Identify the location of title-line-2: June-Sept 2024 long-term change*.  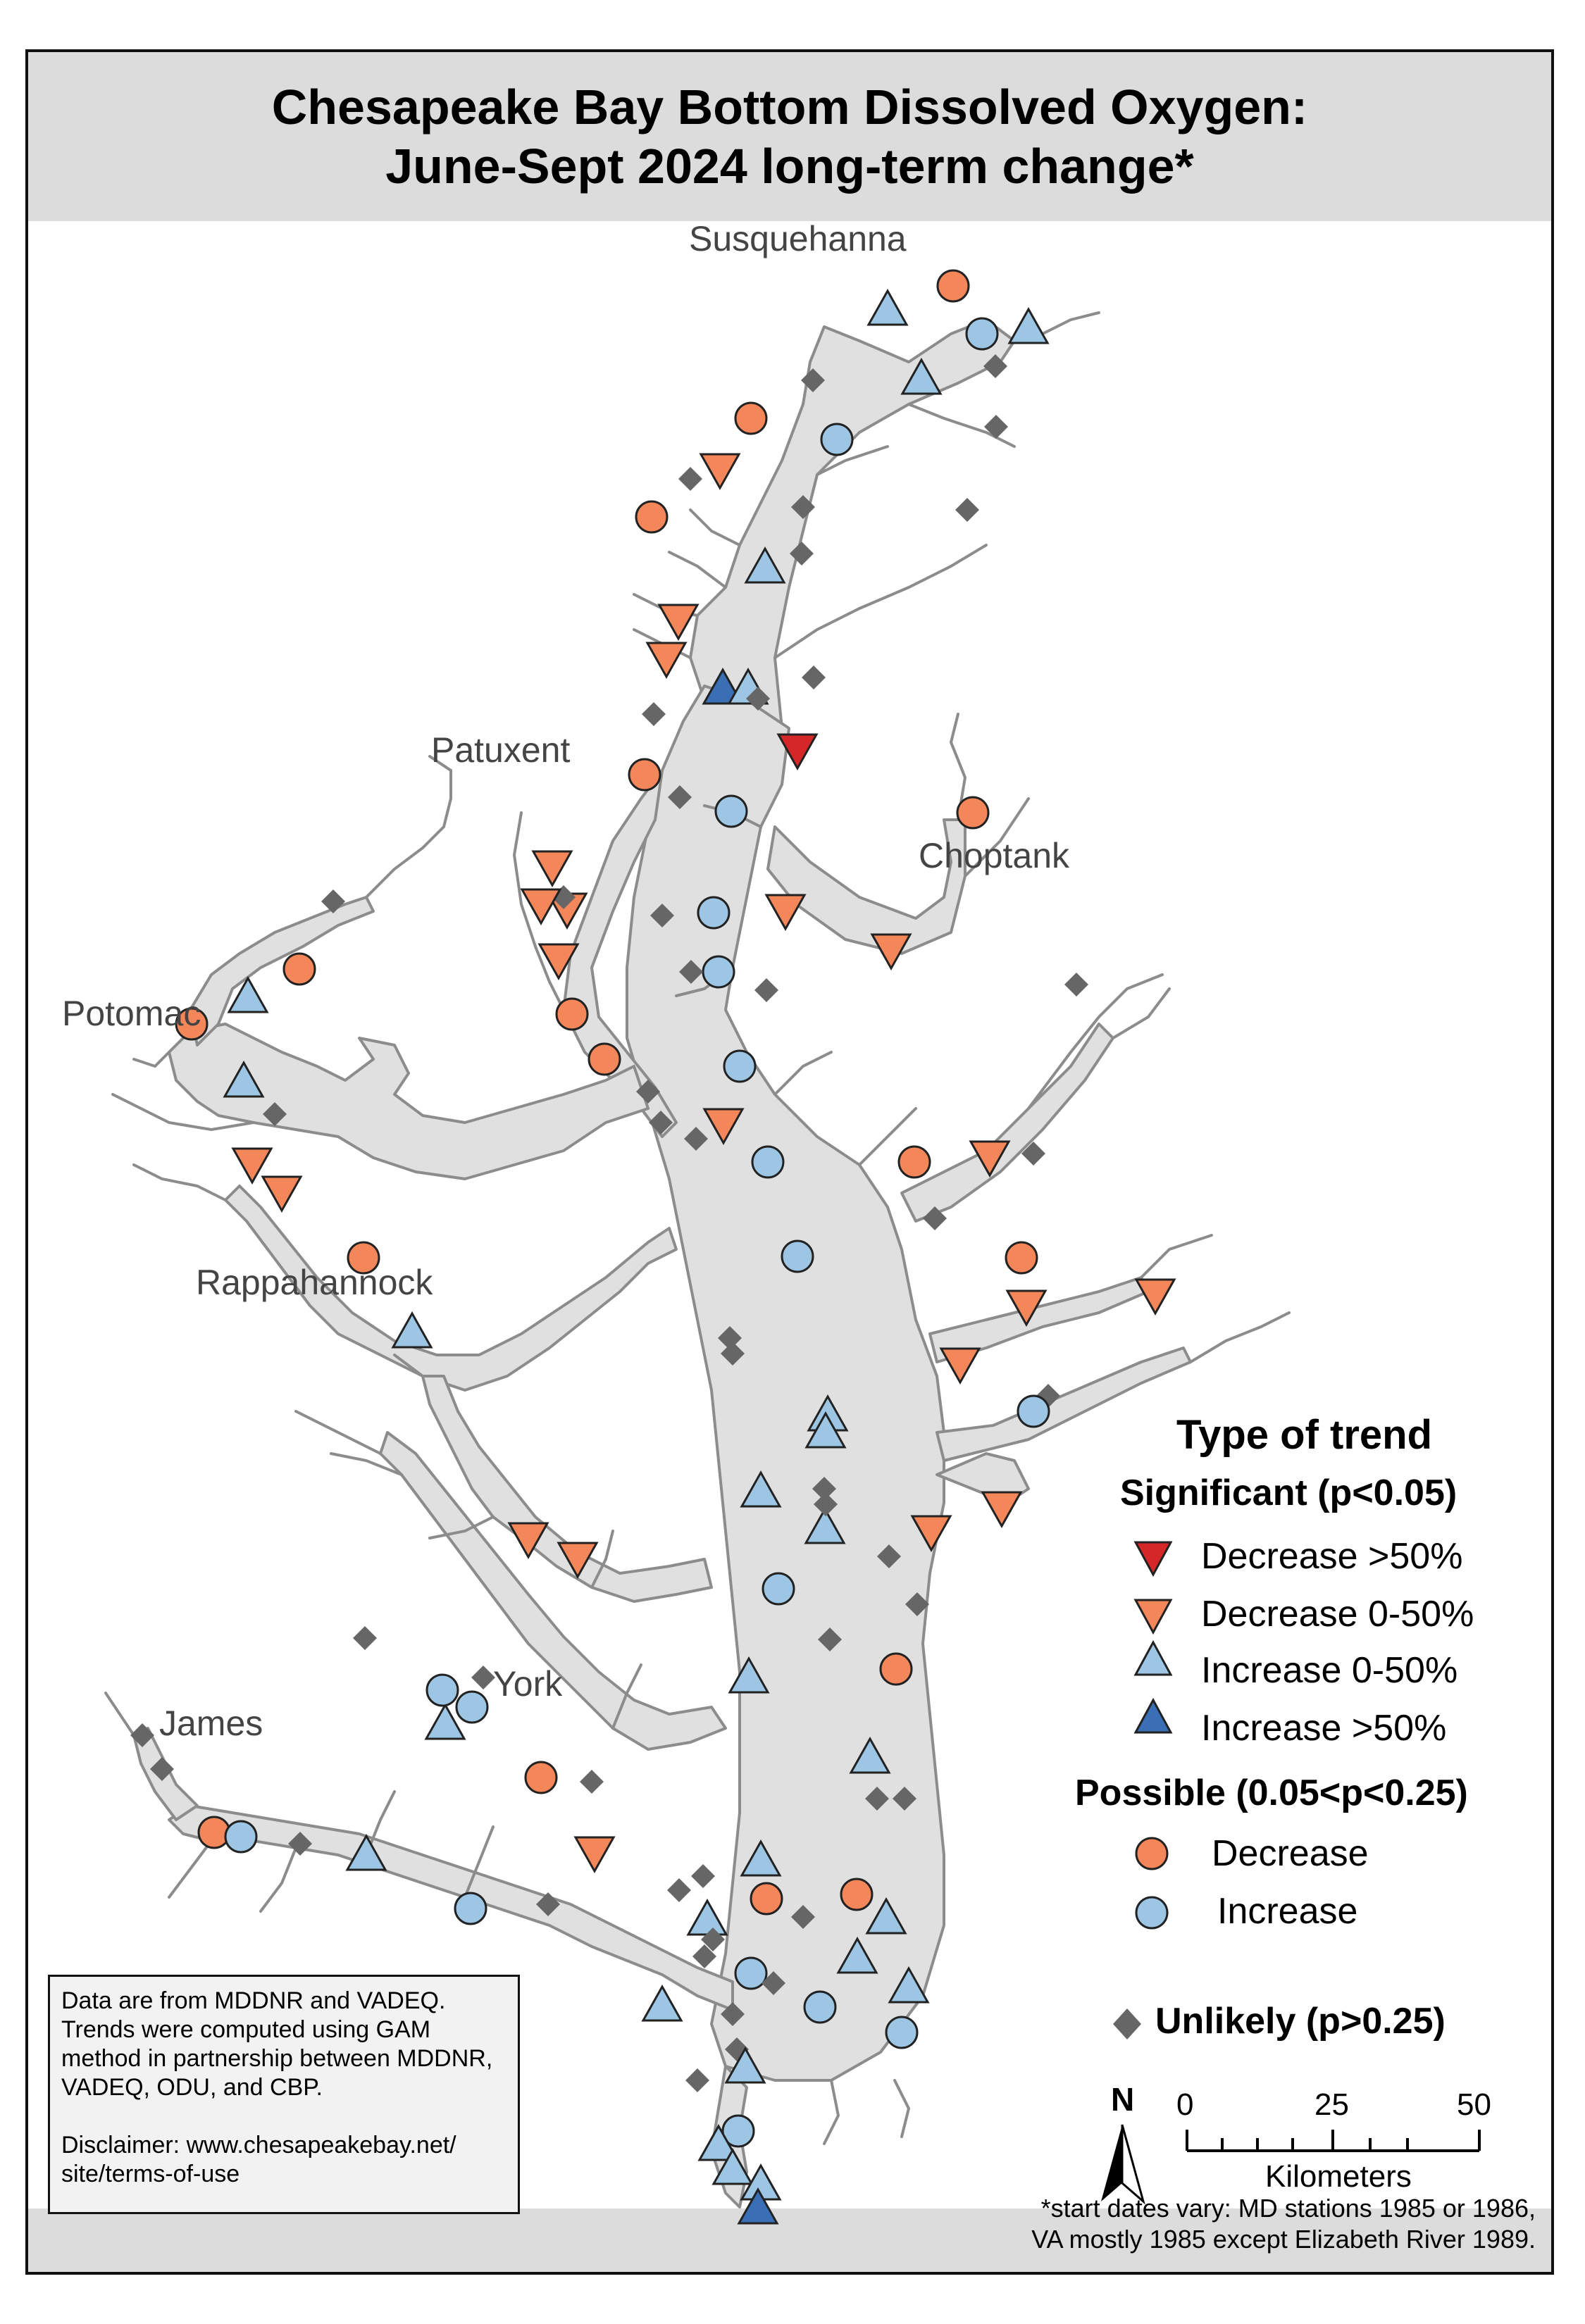
(789, 166).